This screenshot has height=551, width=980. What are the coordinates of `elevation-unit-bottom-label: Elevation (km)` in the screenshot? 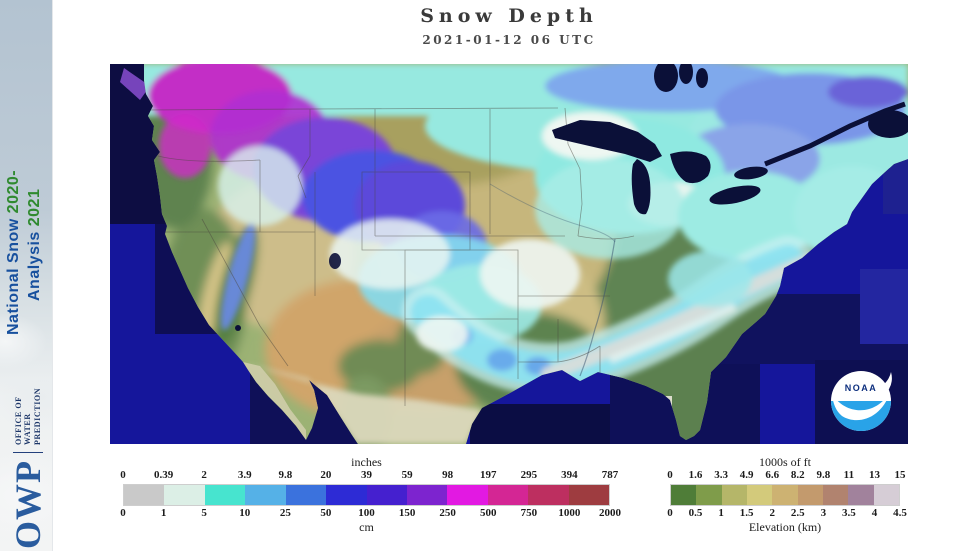 It's located at (785, 527).